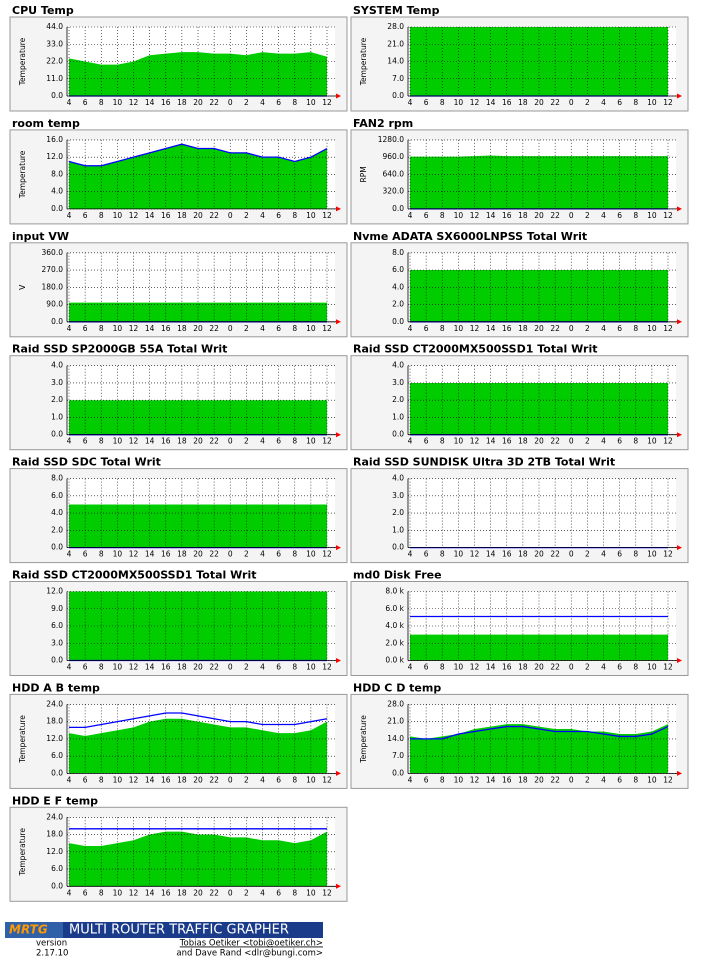 This screenshot has width=704, height=967. What do you see at coordinates (470, 236) in the screenshot?
I see `chart-title: Nvme ADATA SX6000LNPSS Total Writ` at bounding box center [470, 236].